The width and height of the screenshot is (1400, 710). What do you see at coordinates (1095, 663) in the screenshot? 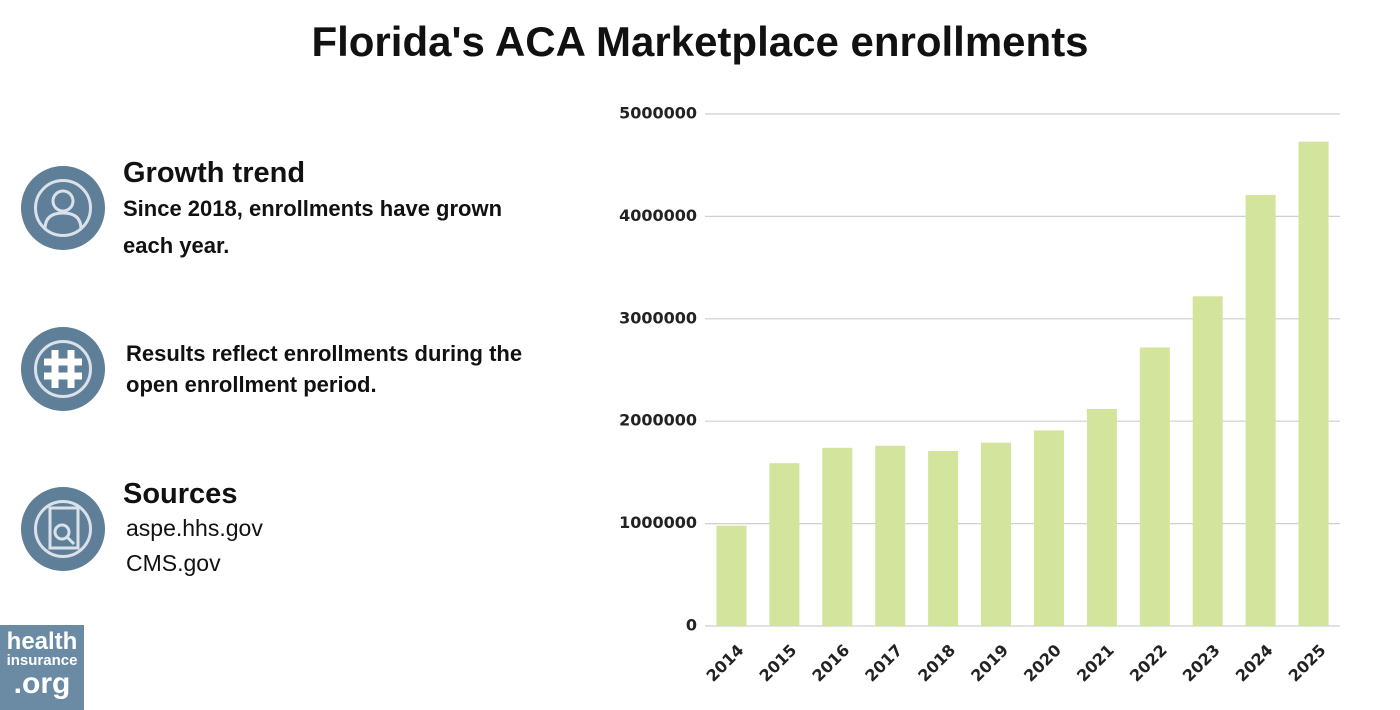
I see `x-tick-label: 2021` at bounding box center [1095, 663].